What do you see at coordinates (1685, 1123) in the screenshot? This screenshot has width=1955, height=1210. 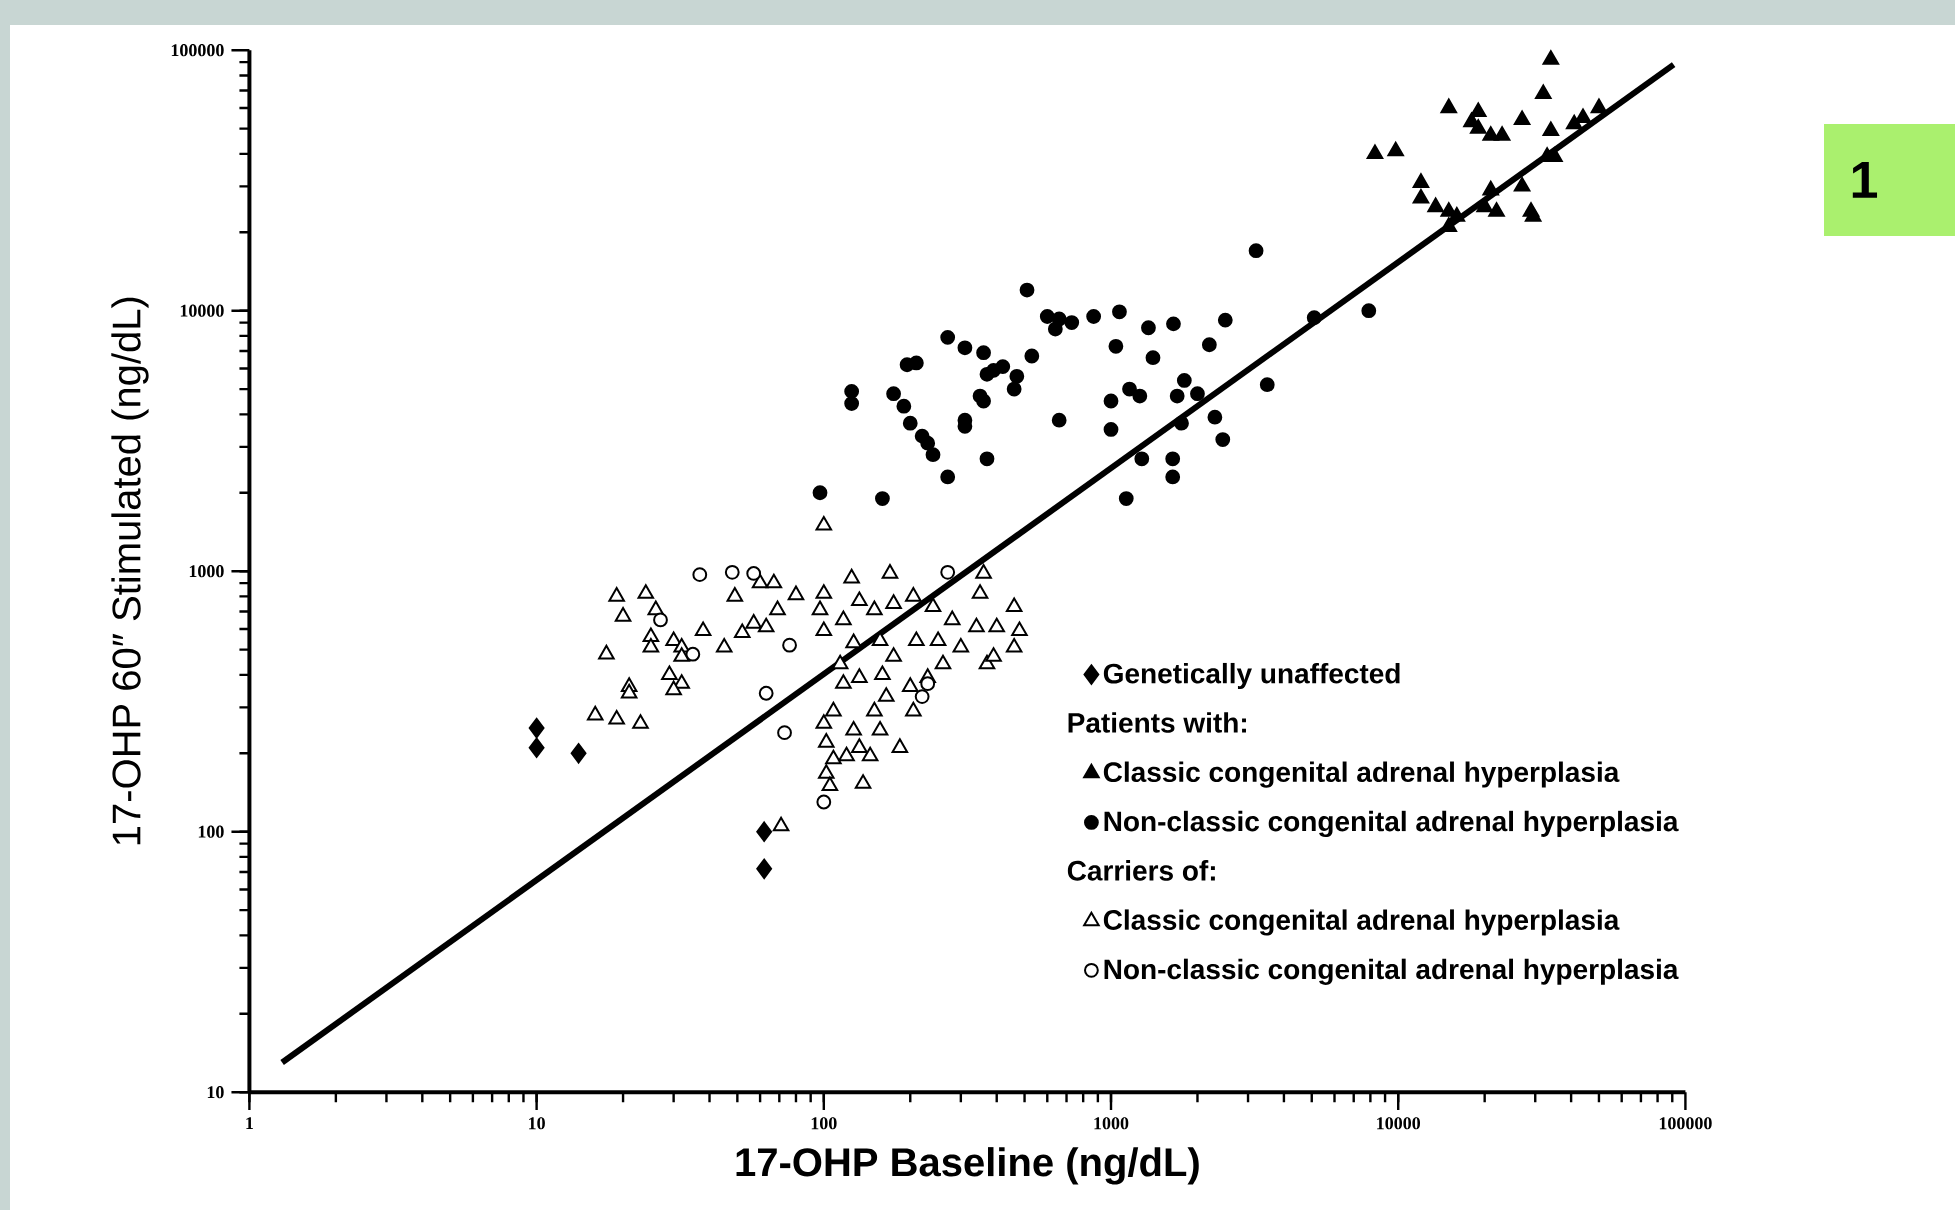 I see `x-tick-label: 100000` at bounding box center [1685, 1123].